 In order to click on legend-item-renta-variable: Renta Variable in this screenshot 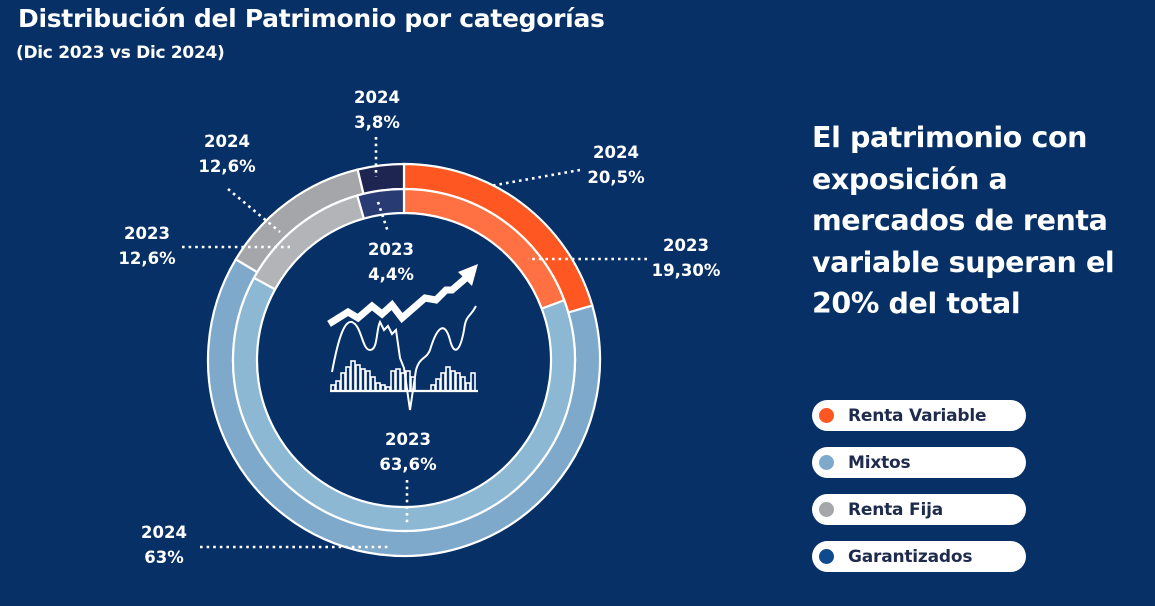, I will do `click(919, 415)`.